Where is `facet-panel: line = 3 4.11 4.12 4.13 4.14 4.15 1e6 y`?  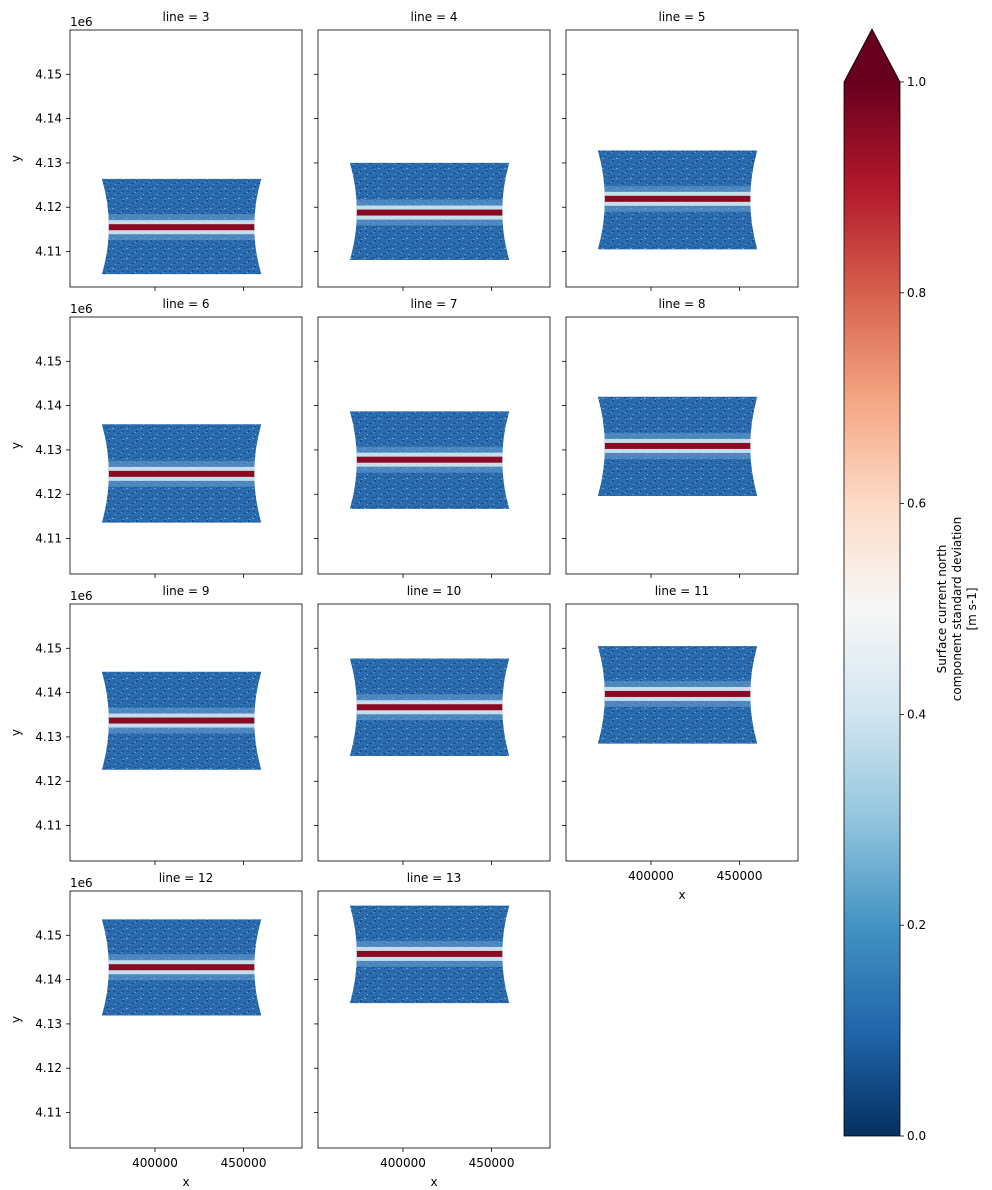
facet-panel: line = 3 4.11 4.12 4.13 4.14 4.15 1e6 y is located at coordinates (156, 150).